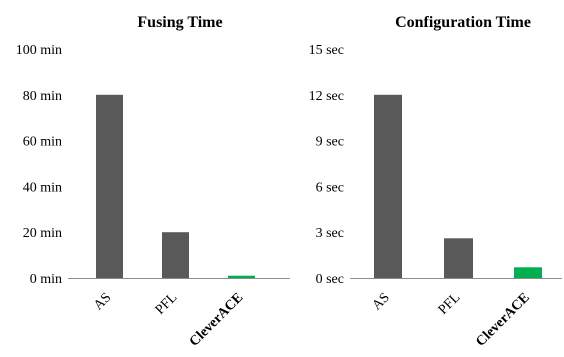  I want to click on y-tick-label: 0 sec, so click(330, 279).